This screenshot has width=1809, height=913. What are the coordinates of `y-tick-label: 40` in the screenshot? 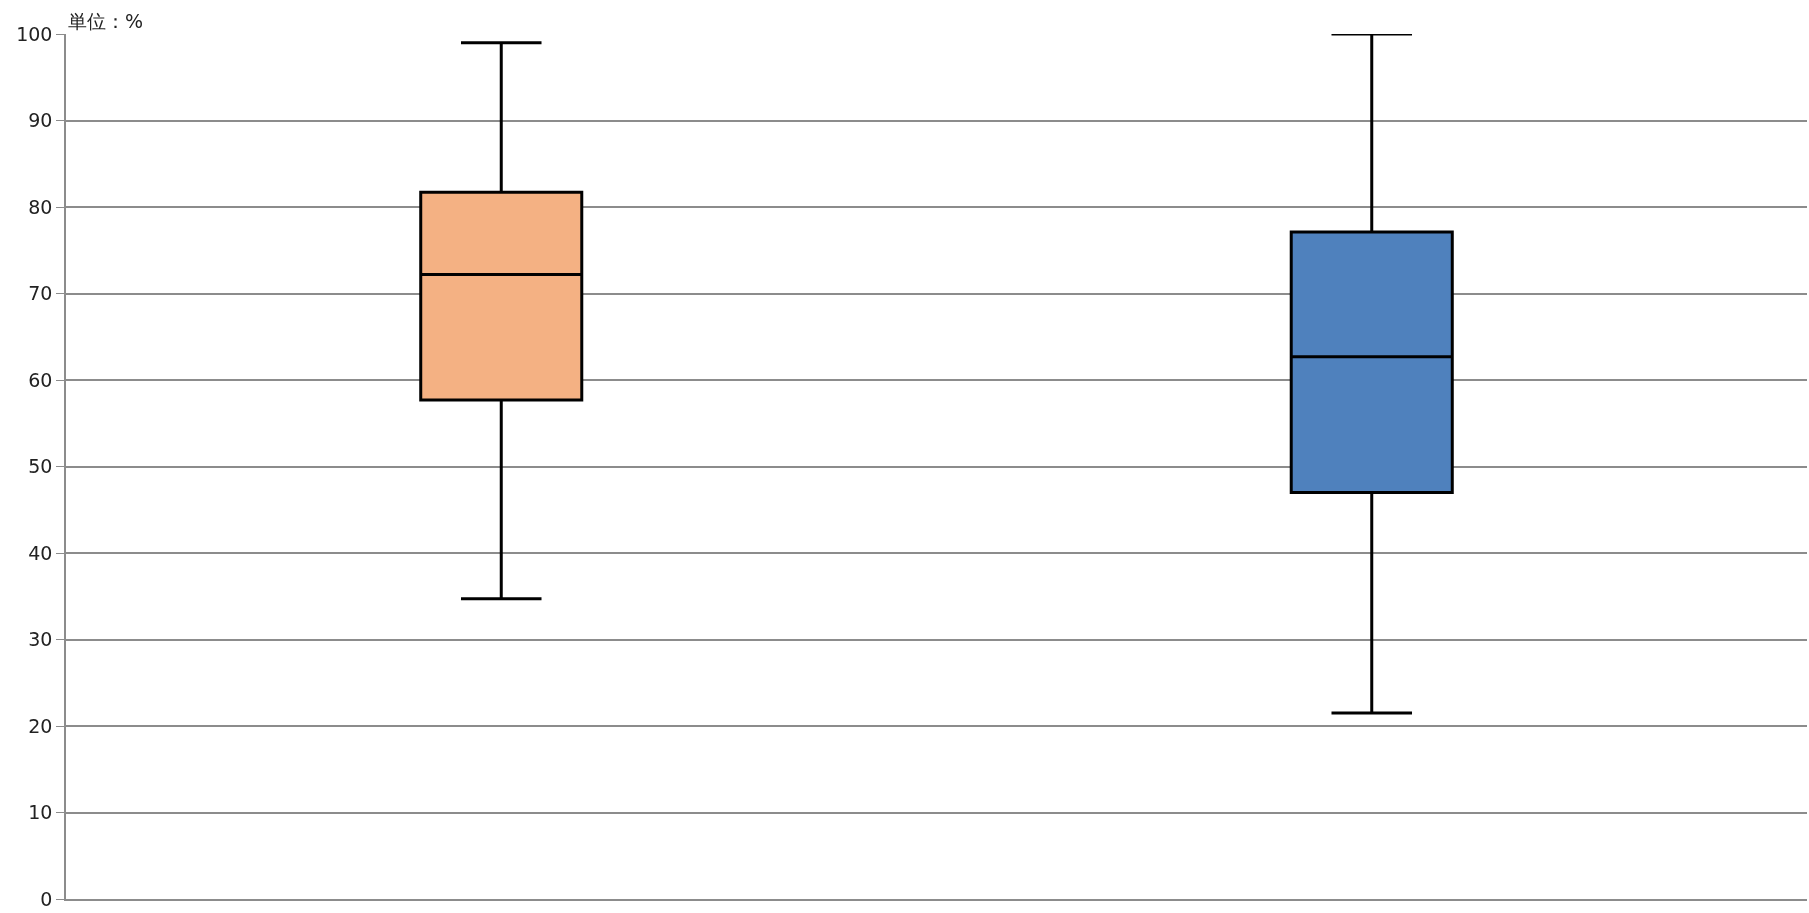 It's located at (40, 552).